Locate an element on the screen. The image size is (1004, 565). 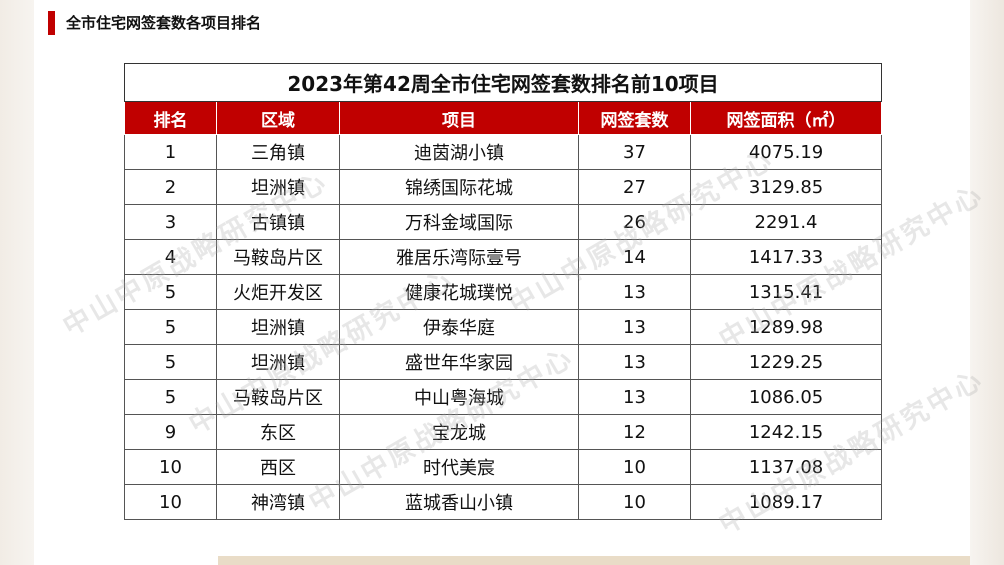
table-caption-row: 2023年第42周全市住宅网签套数排名前10项目 is located at coordinates (503, 82).